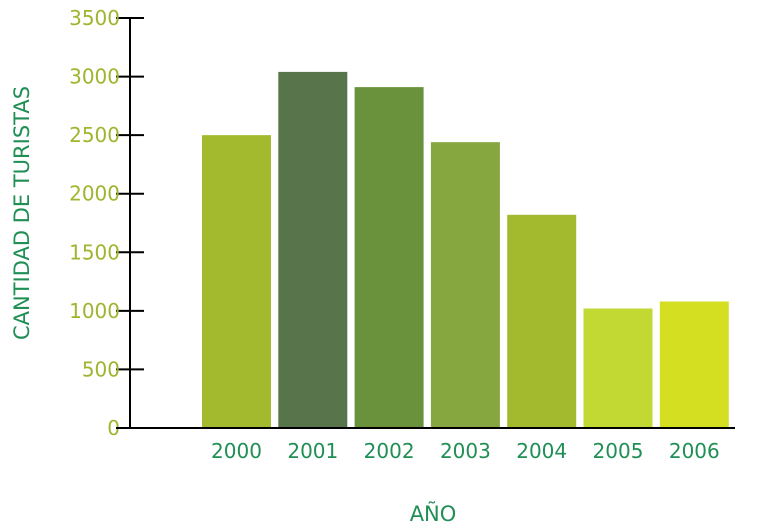 The width and height of the screenshot is (763, 528). Describe the element at coordinates (694, 364) in the screenshot. I see `bar-2006` at that location.